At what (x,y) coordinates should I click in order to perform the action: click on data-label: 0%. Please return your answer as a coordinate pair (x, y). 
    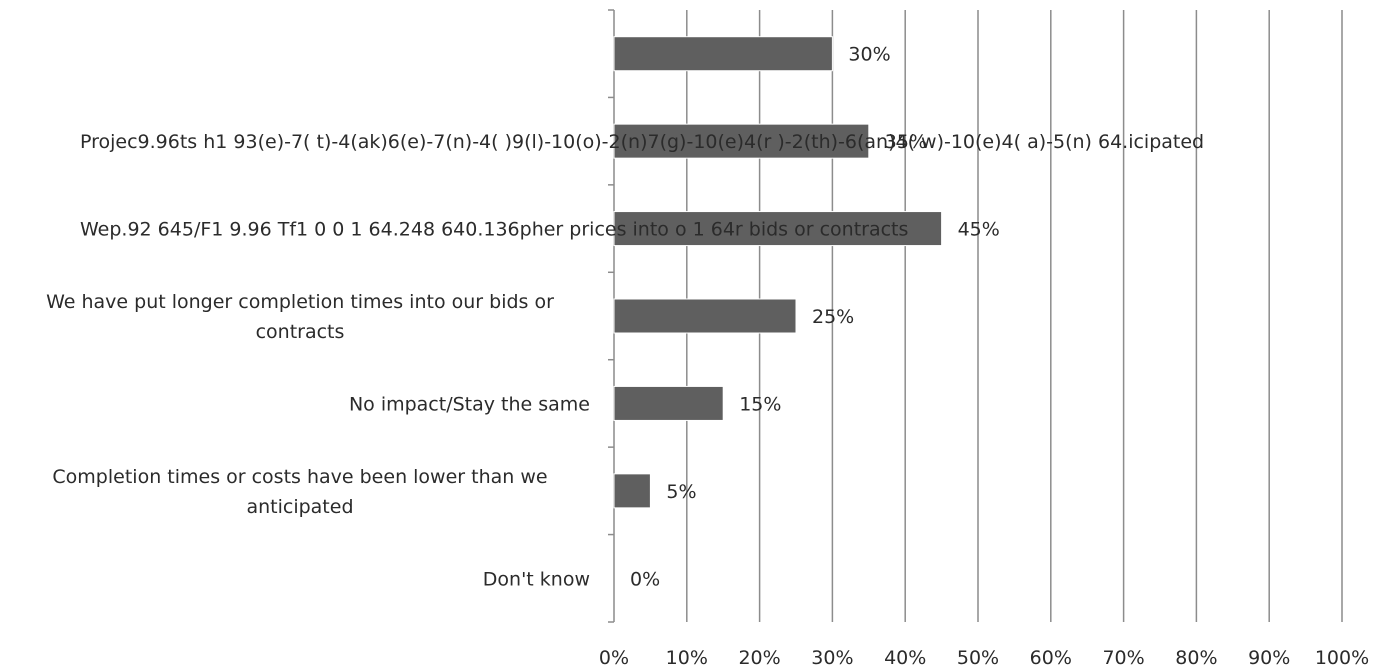
    Looking at the image, I should click on (645, 579).